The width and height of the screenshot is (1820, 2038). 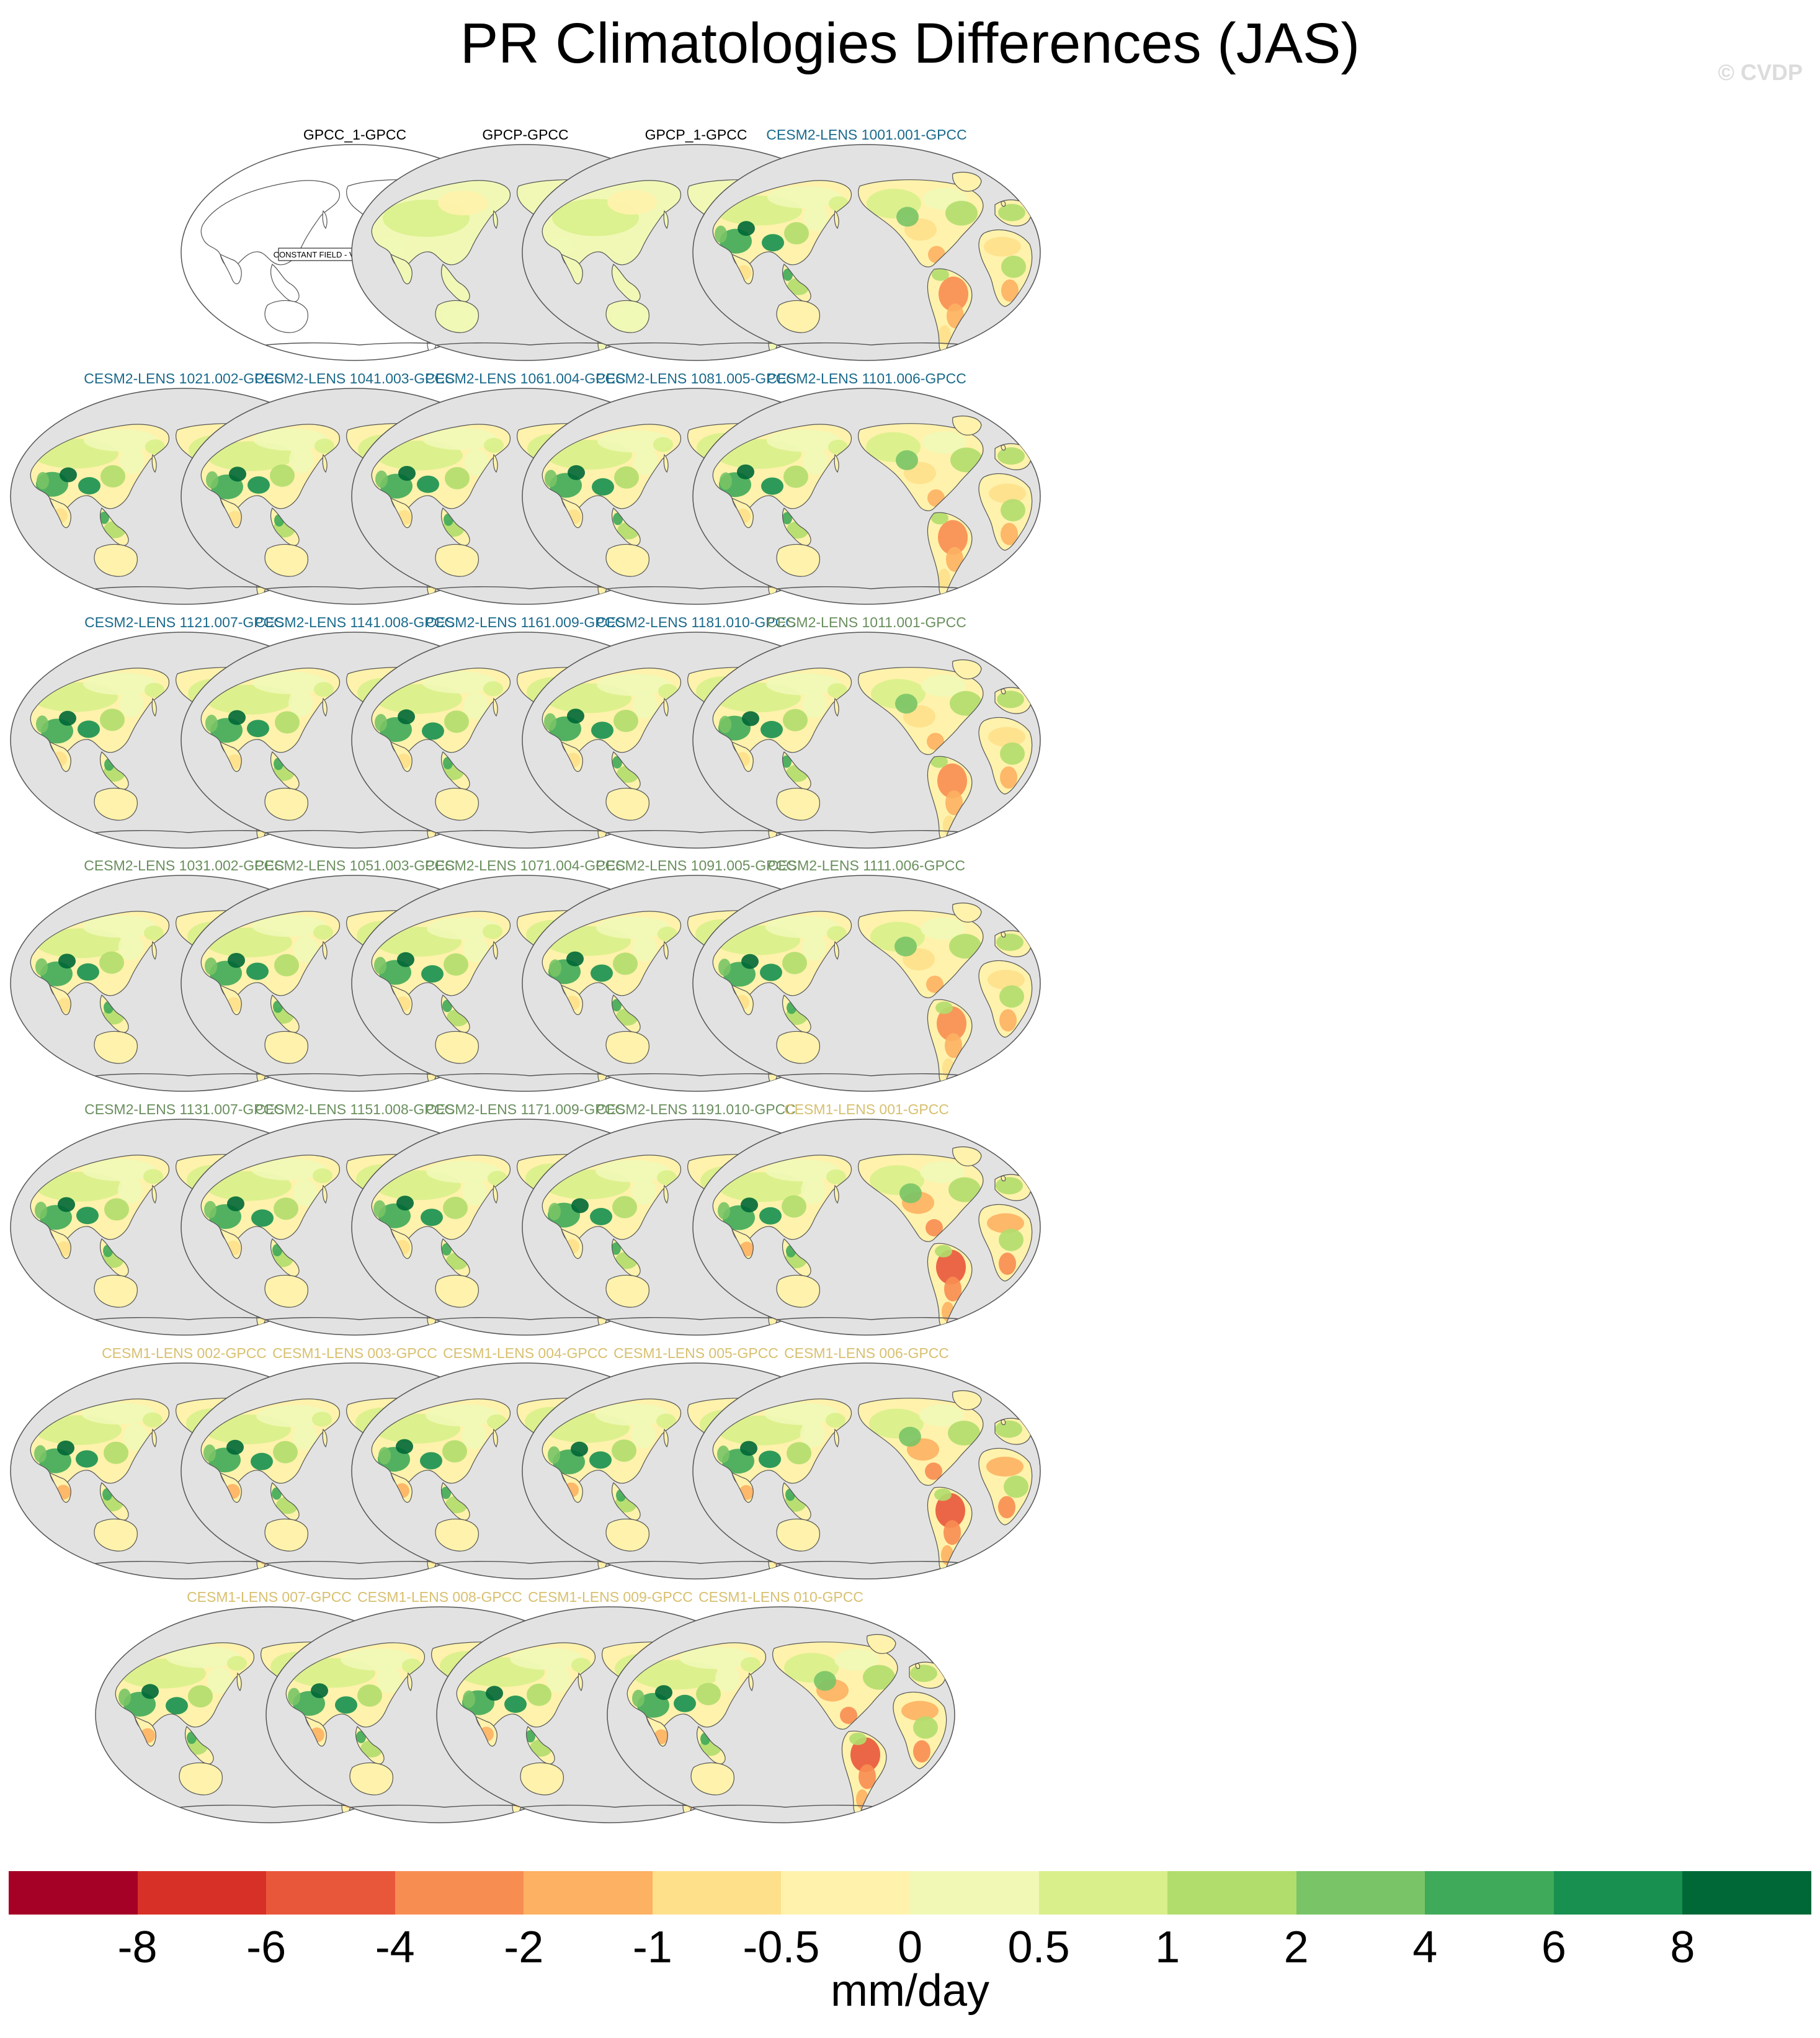 I want to click on panel-title: CESM2-LENS 1001.001-GPCC, so click(x=866, y=135).